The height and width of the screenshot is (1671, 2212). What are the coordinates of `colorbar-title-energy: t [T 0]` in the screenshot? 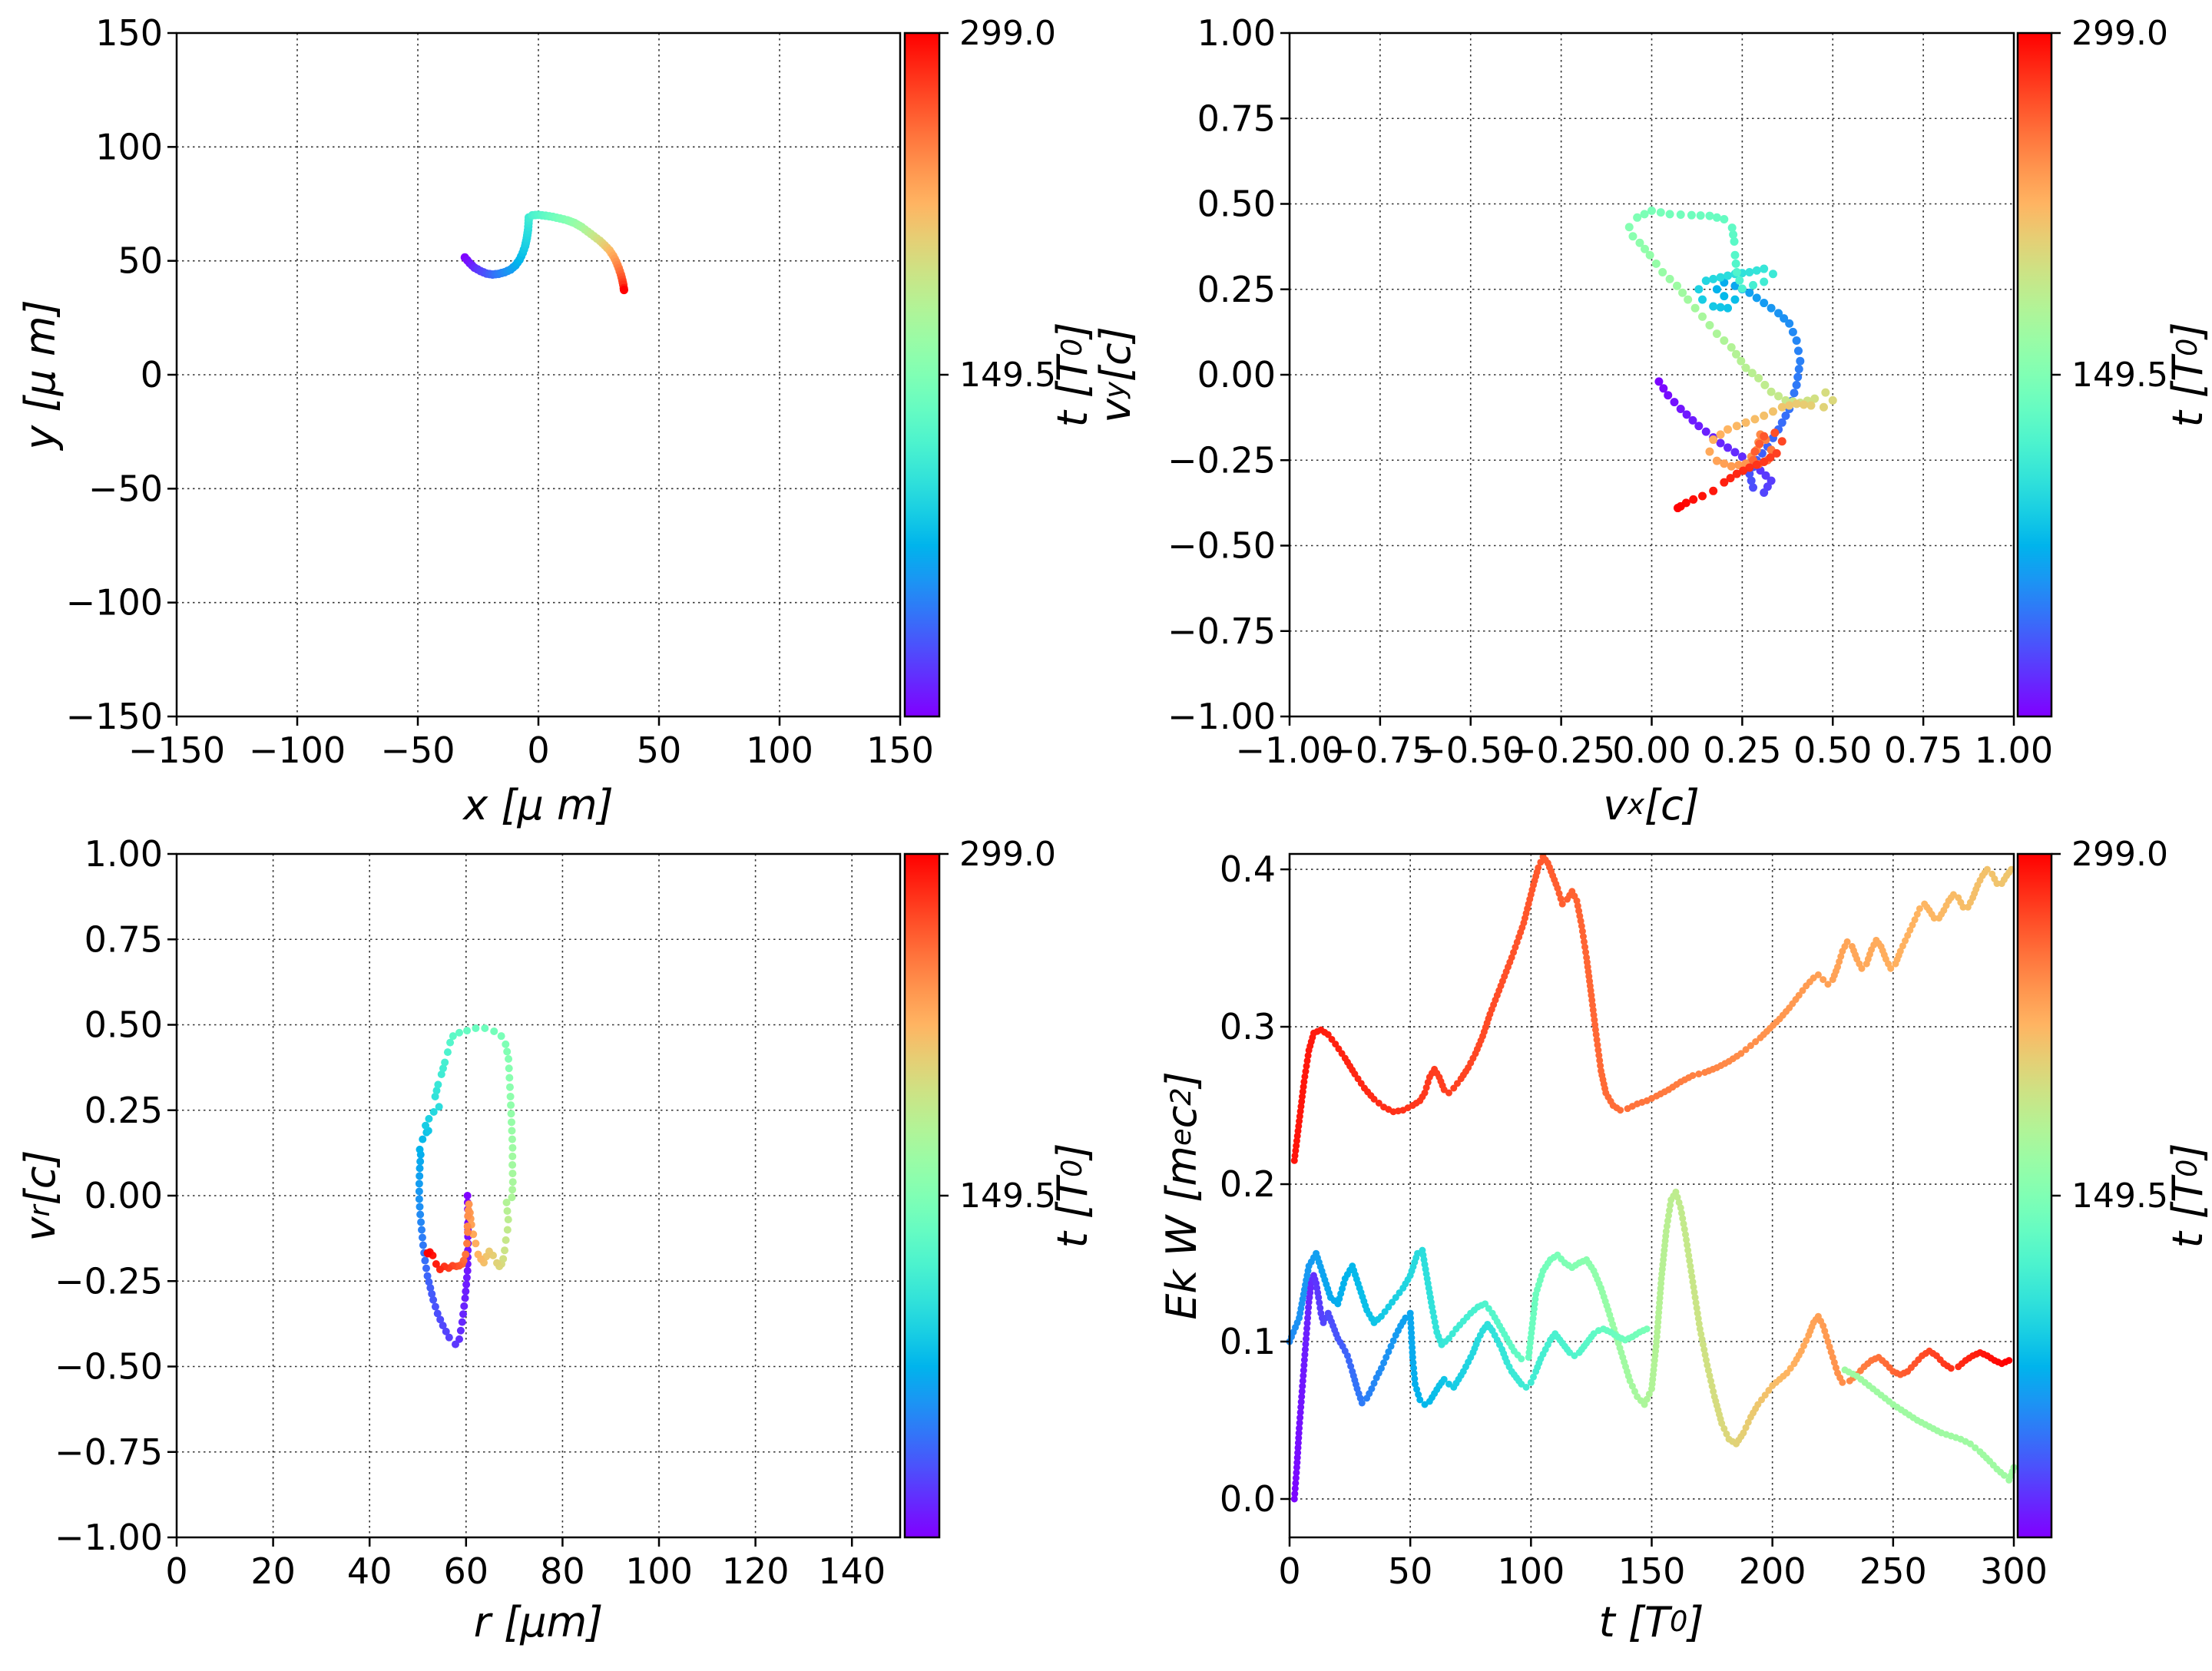 It's located at (2188, 1196).